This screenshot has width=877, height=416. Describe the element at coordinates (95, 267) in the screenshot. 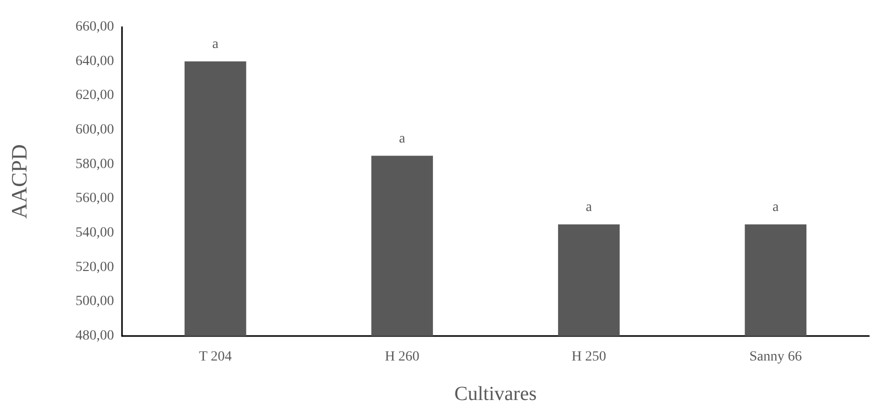

I see `y-tick-label: 520,00` at that location.